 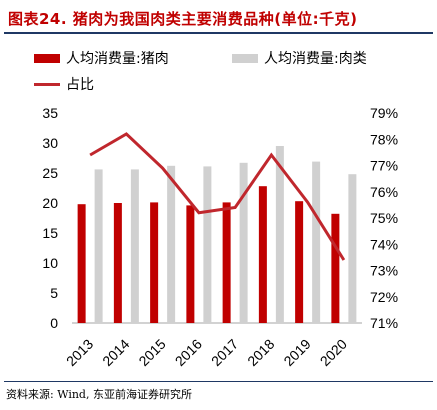 What do you see at coordinates (296, 352) in the screenshot?
I see `x-tick-label: 2019` at bounding box center [296, 352].